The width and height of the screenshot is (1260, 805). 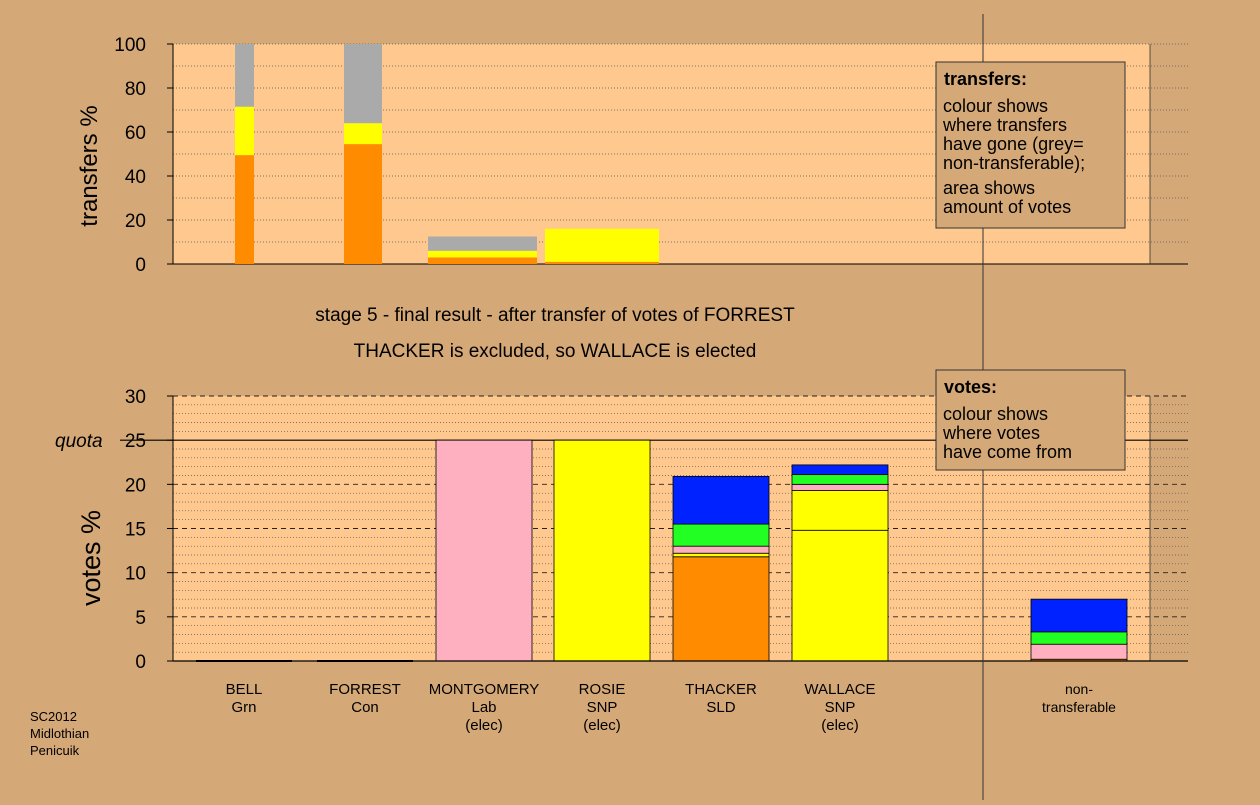 I want to click on transfers-legend-text: non-transferable);, so click(x=1014, y=163).